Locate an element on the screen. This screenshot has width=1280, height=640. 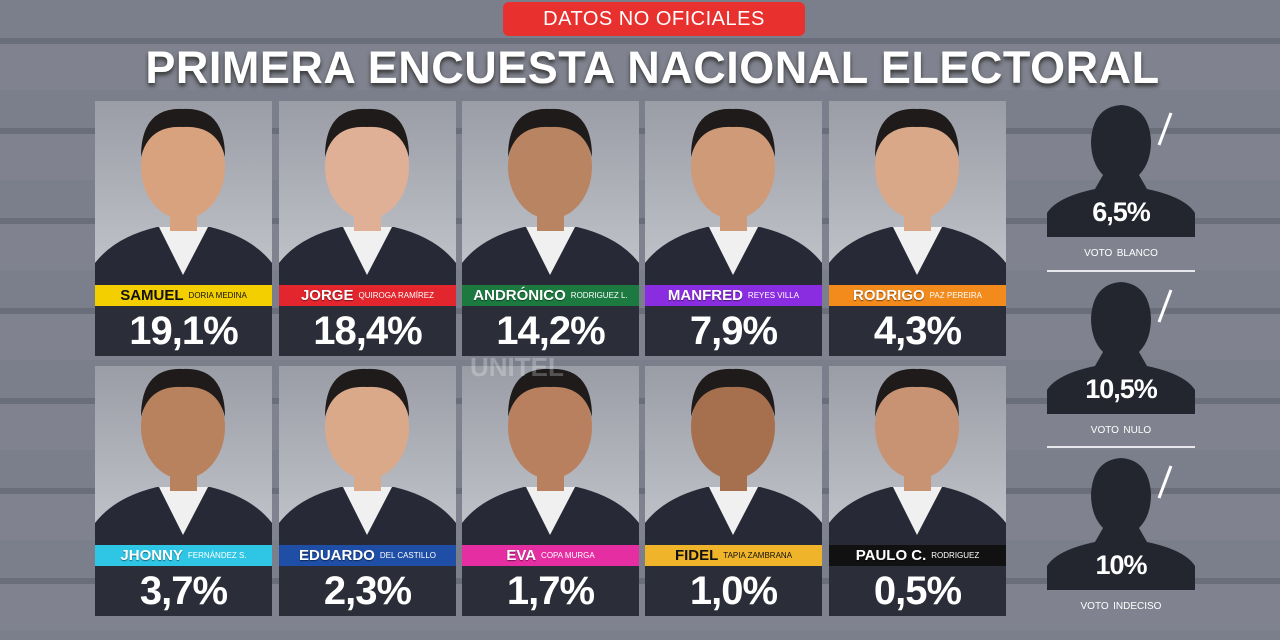
banner: DATOS NO OFICIALES is located at coordinates (654, 19).